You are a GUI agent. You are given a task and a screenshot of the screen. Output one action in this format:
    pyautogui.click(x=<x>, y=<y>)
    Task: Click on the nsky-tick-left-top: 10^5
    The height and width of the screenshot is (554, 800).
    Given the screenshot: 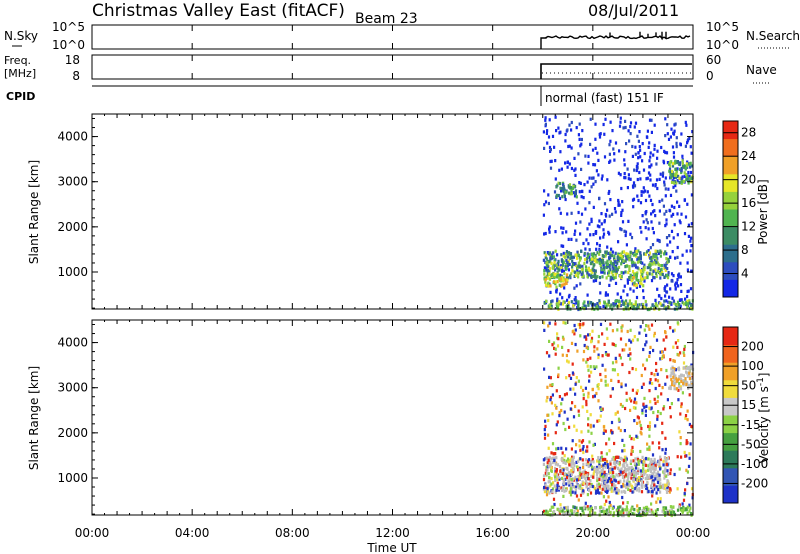 What is the action you would take?
    pyautogui.click(x=68, y=27)
    